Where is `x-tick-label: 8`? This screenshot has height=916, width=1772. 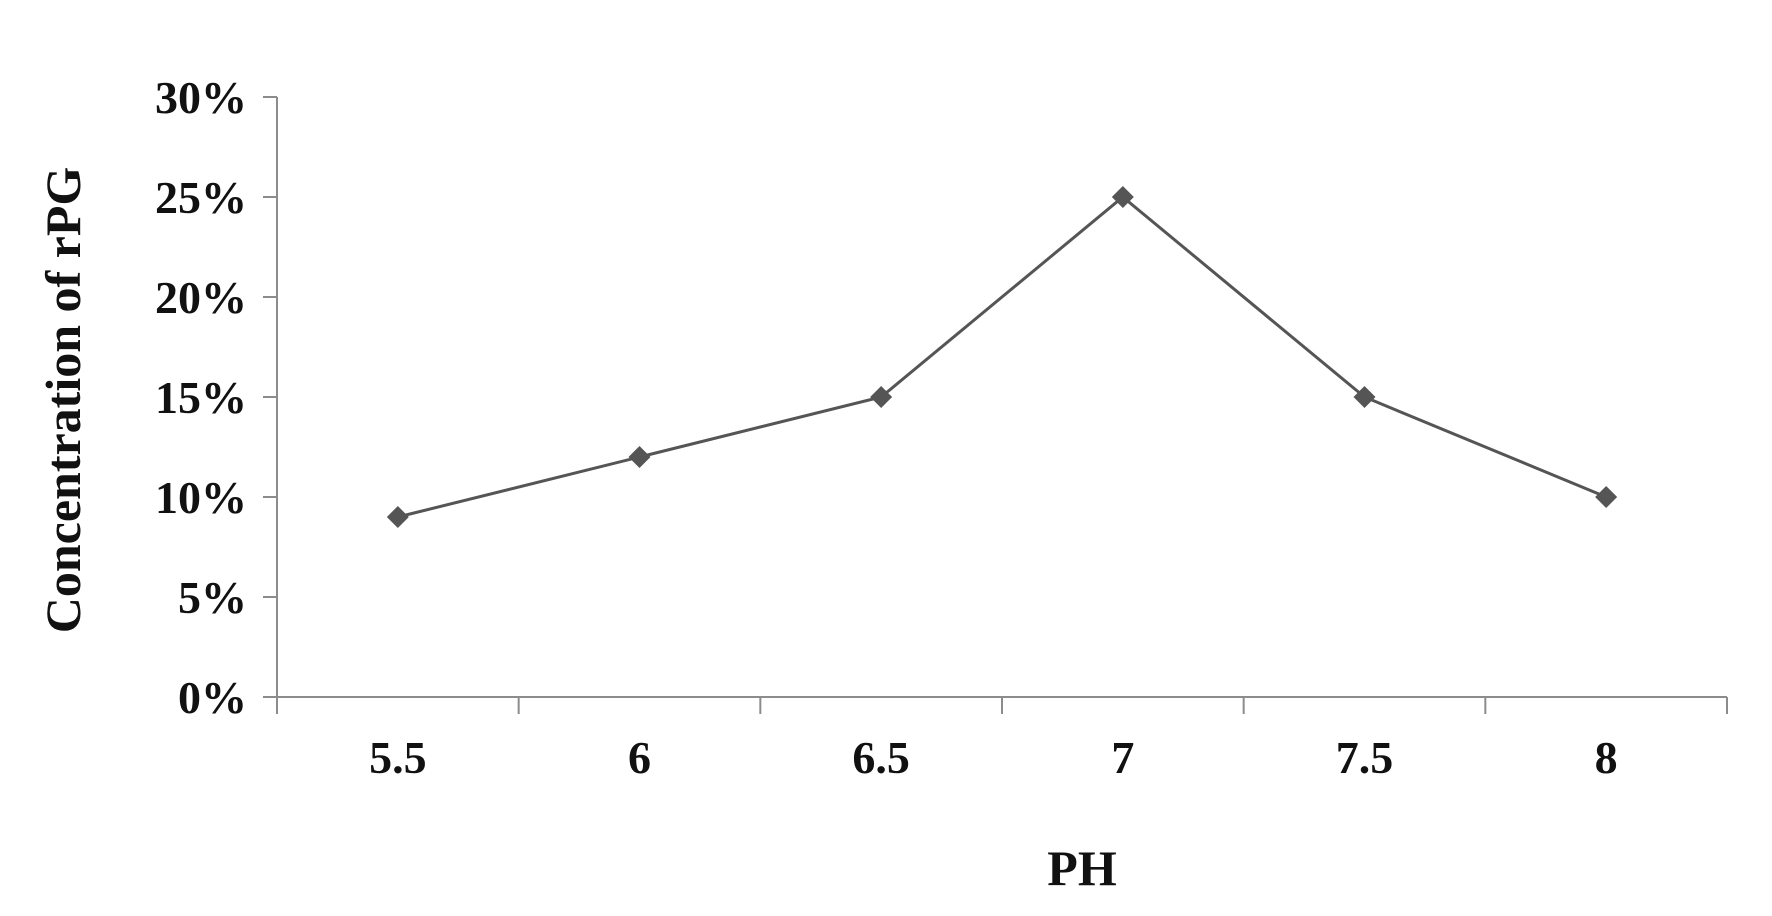 x-tick-label: 8 is located at coordinates (1606, 757).